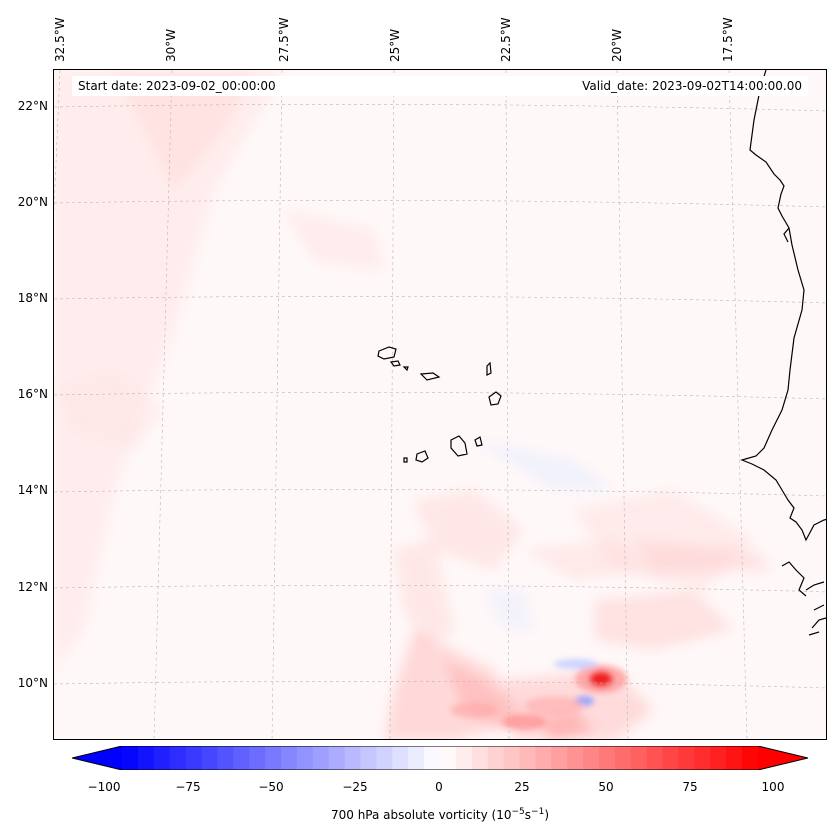  Describe the element at coordinates (32, 106) in the screenshot. I see `lat-label-22n: 22°N` at that location.